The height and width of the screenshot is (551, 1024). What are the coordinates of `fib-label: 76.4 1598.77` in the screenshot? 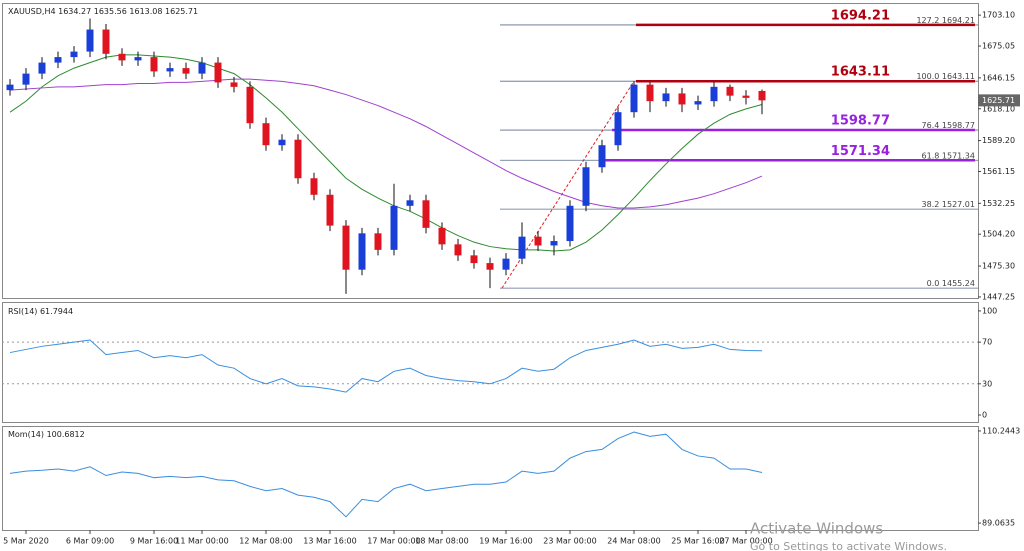 It's located at (948, 125).